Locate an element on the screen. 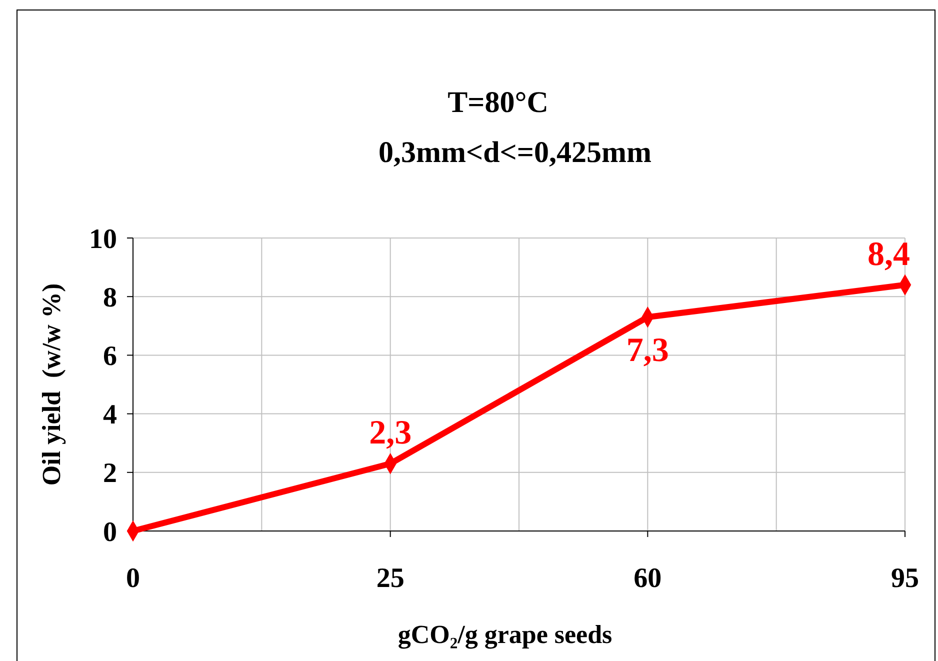  x-tick-label: 95 is located at coordinates (905, 578).